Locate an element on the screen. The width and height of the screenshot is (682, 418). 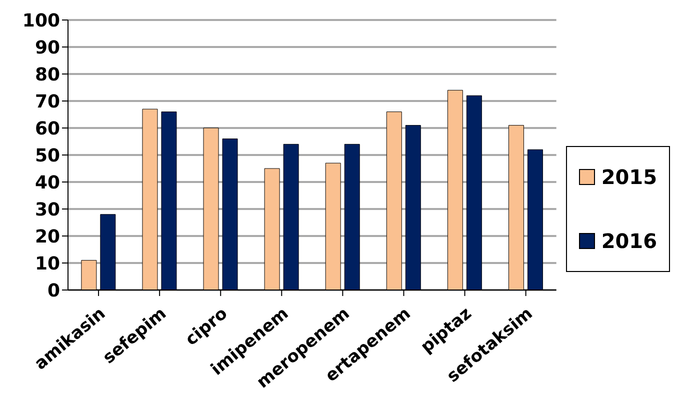
y-tick-label: 70 is located at coordinates (47, 101).